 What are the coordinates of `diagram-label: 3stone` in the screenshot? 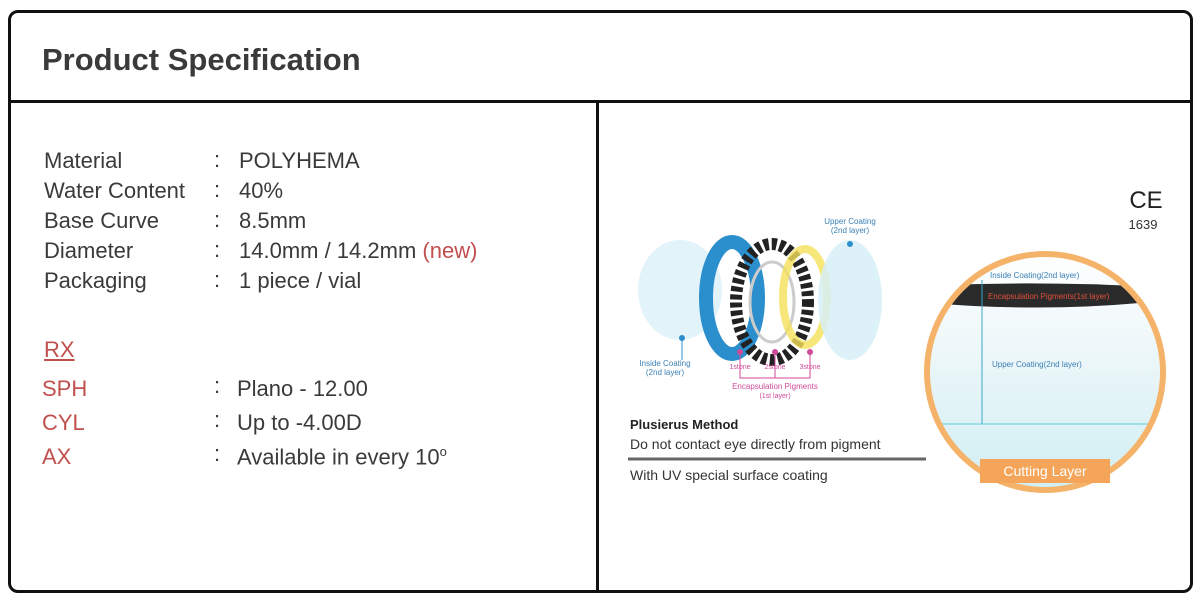 It's located at (809, 367).